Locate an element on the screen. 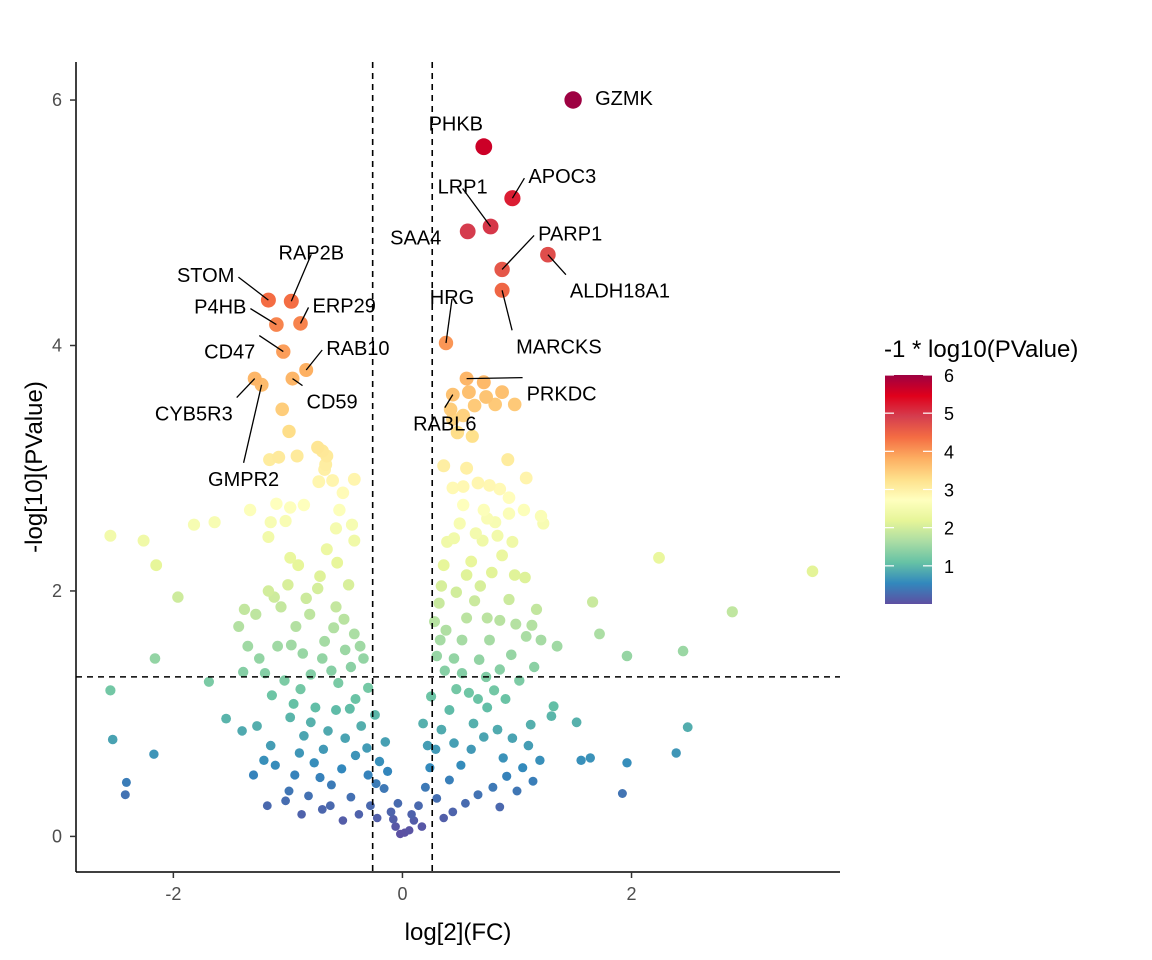 This screenshot has height=960, width=1152. legend-tick-label: 3 is located at coordinates (949, 491).